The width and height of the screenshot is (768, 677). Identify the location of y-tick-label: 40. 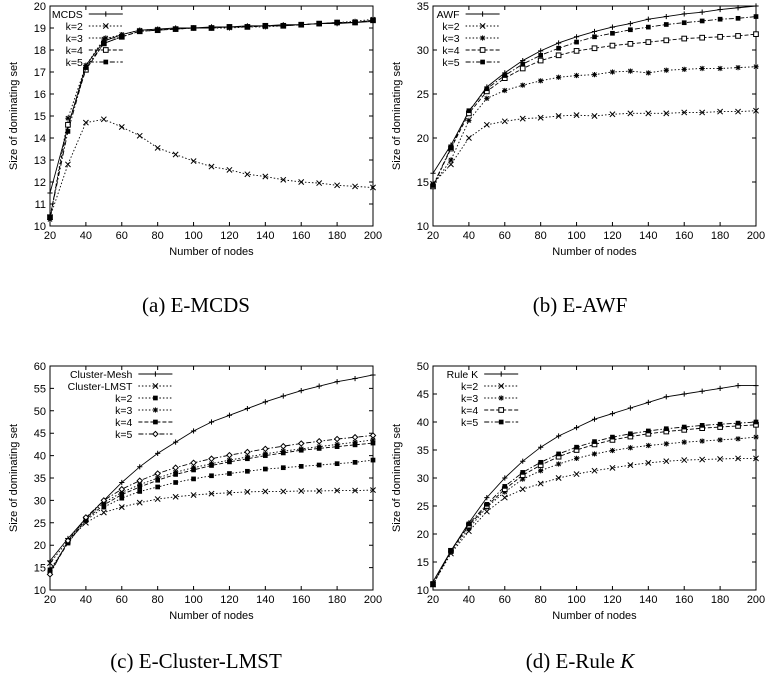
(40, 457).